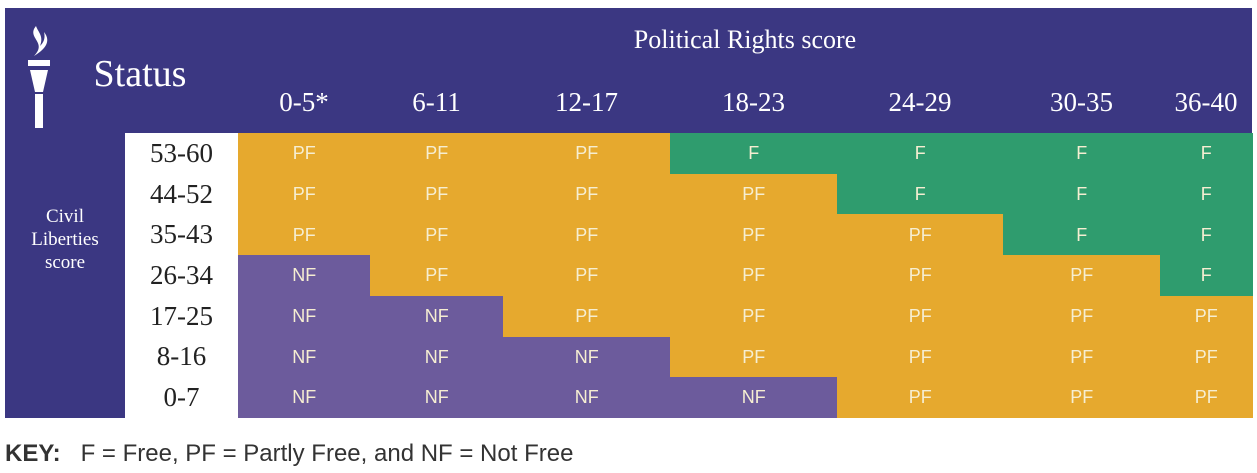  I want to click on side-band, so click(65, 275).